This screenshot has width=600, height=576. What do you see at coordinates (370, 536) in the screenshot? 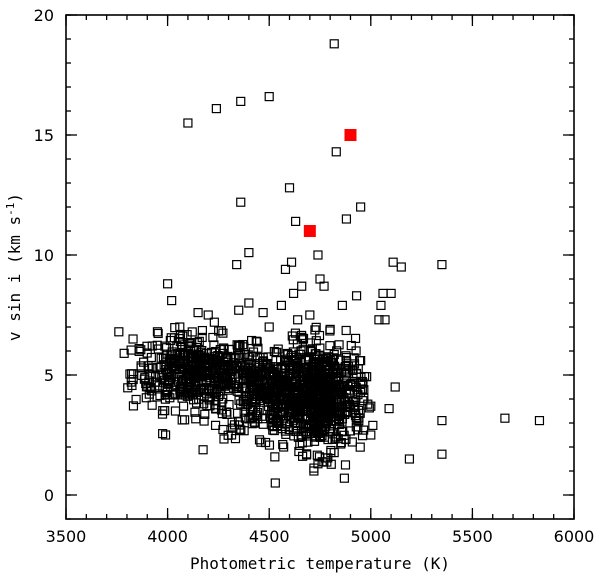
I see `x-tick-label: 5000` at bounding box center [370, 536].